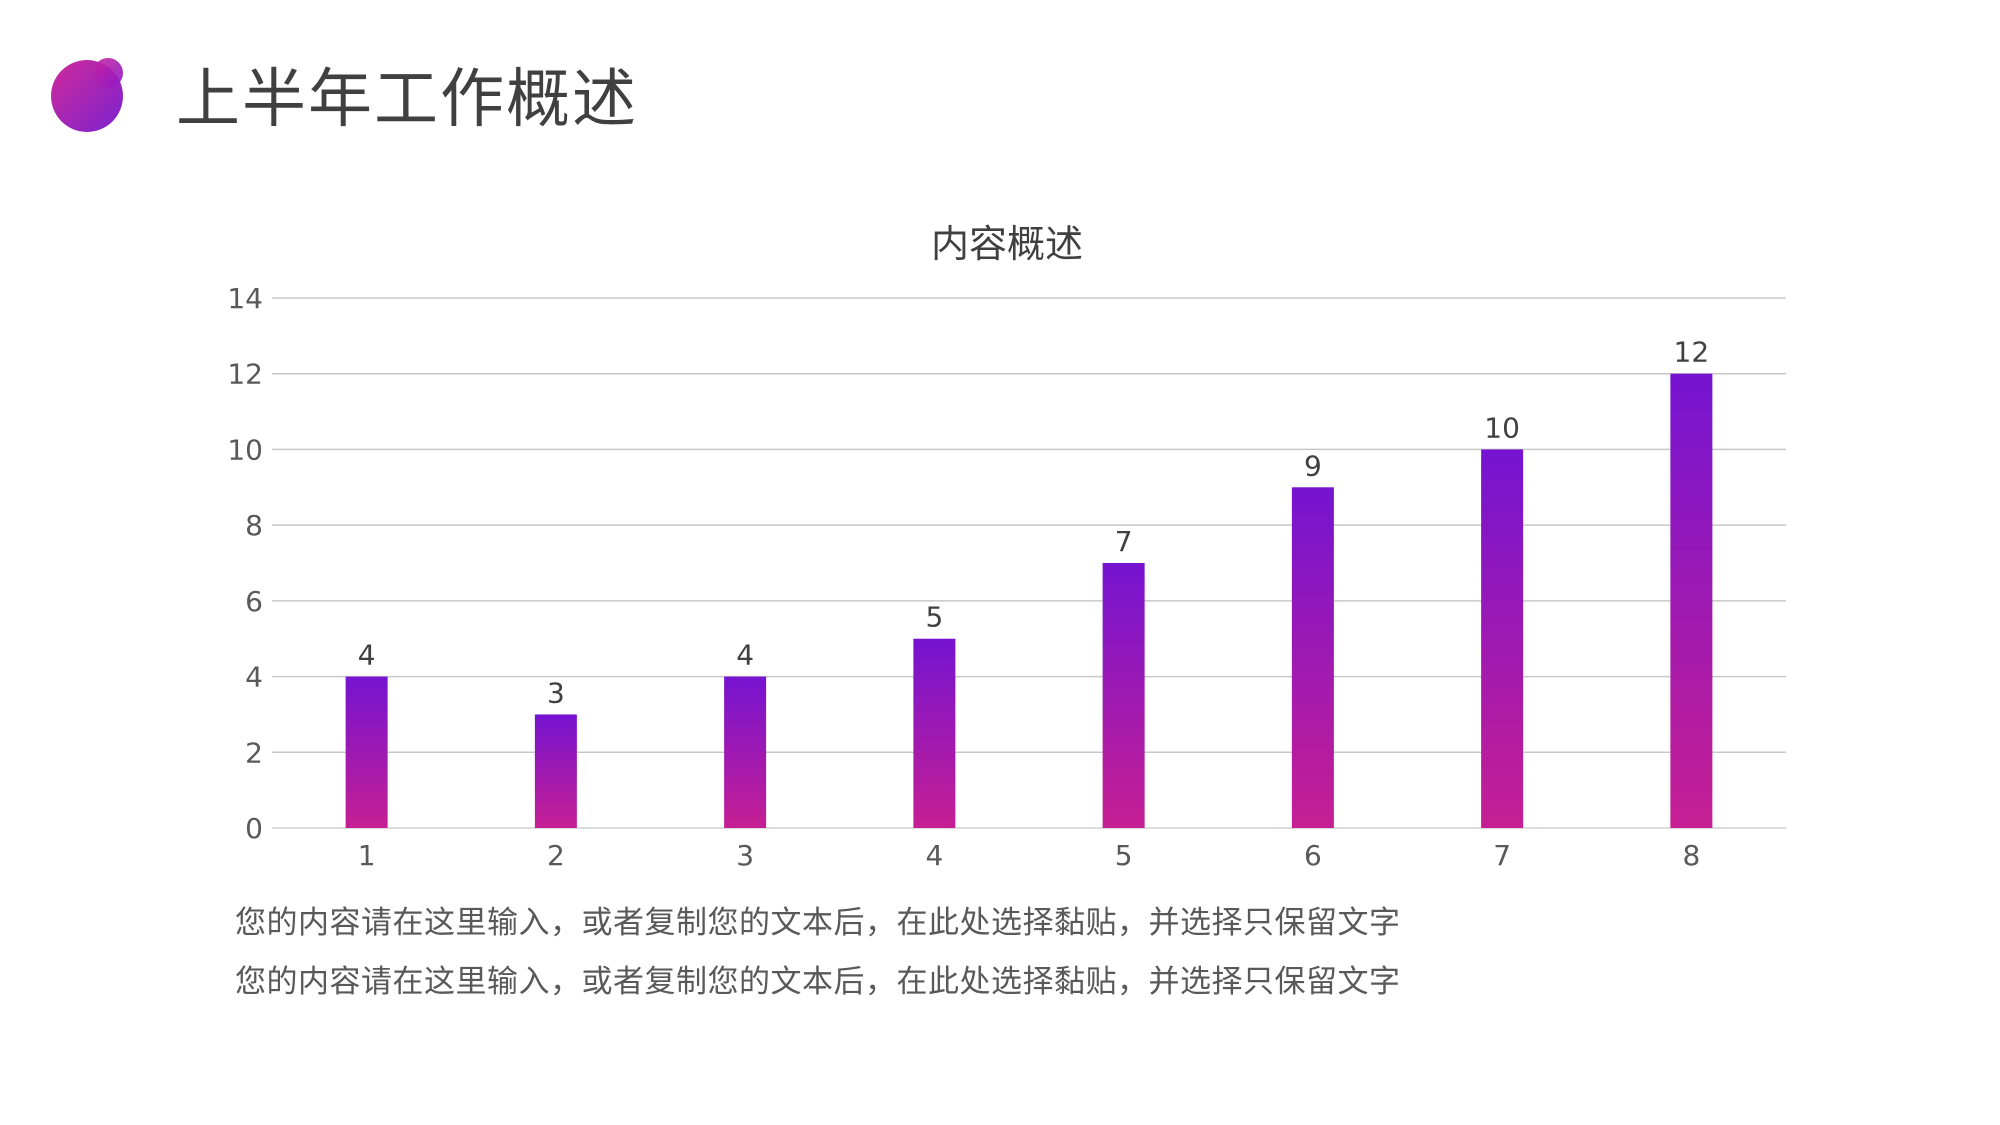  I want to click on y-tick-label: 0, so click(254, 828).